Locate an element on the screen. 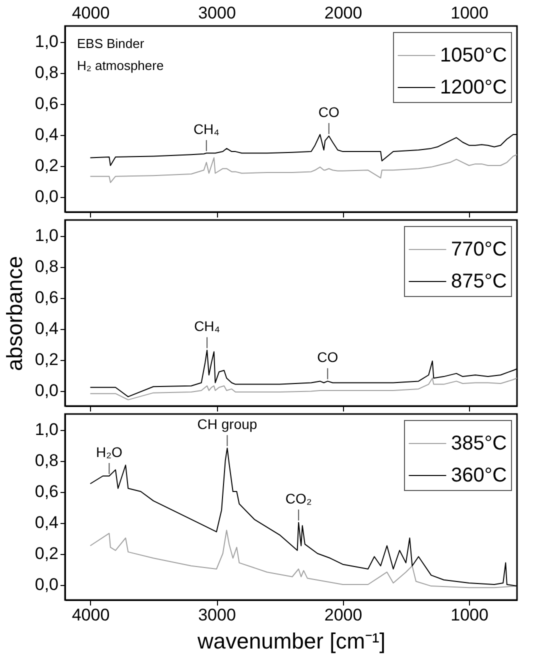 The height and width of the screenshot is (670, 535). annotation: CH group is located at coordinates (227, 424).